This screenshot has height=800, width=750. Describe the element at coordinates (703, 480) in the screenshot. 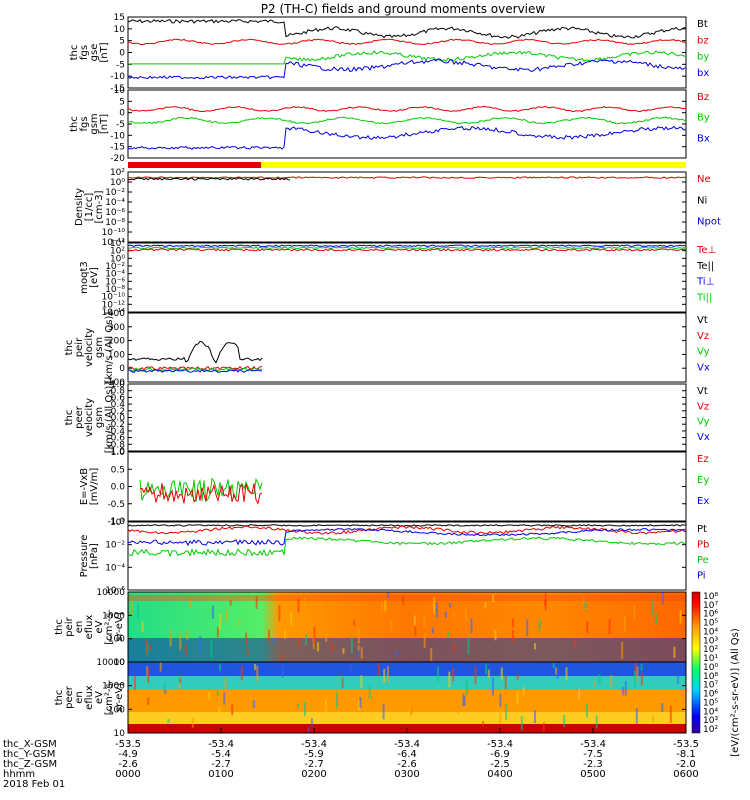

I see `legend-Ey: Ey` at that location.